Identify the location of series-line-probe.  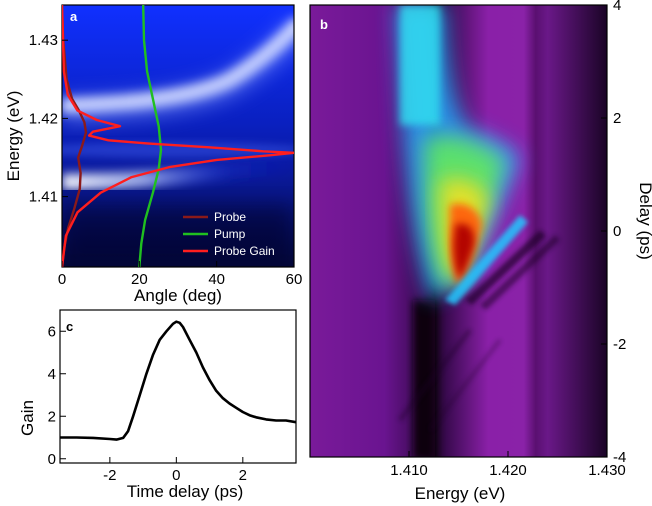
(75, 136).